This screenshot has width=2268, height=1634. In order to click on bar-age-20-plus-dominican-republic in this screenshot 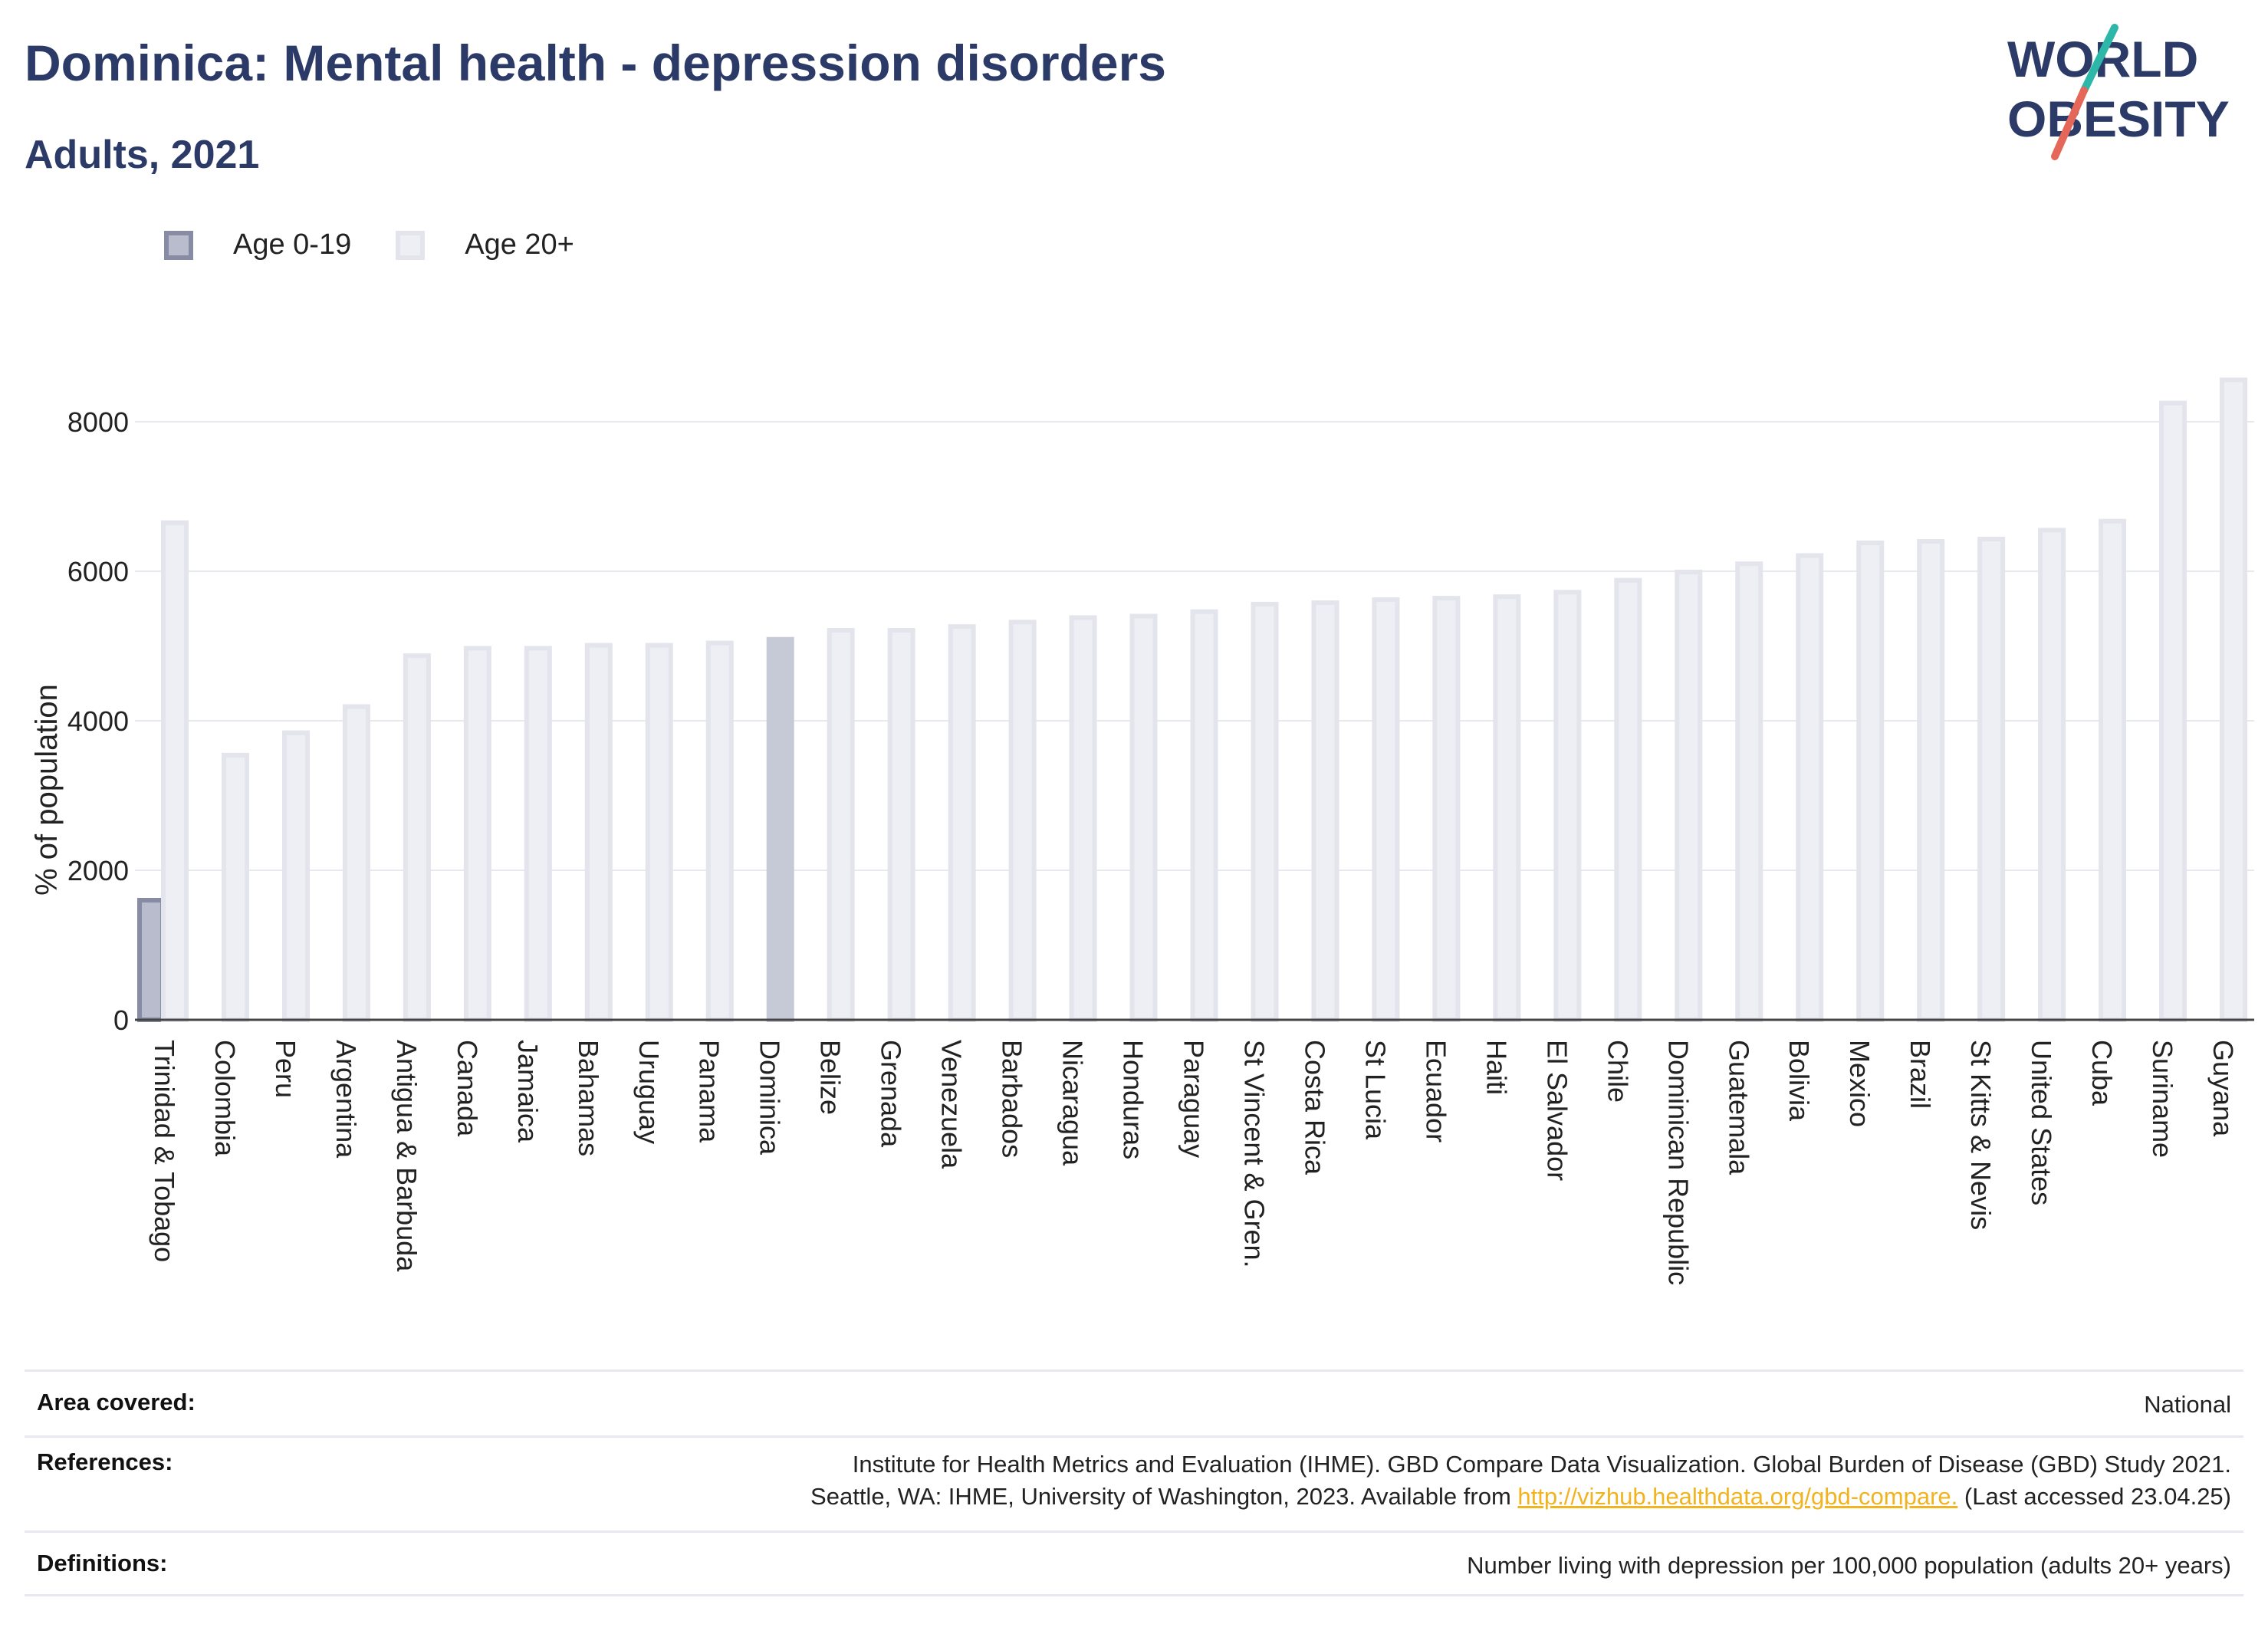, I will do `click(1689, 796)`.